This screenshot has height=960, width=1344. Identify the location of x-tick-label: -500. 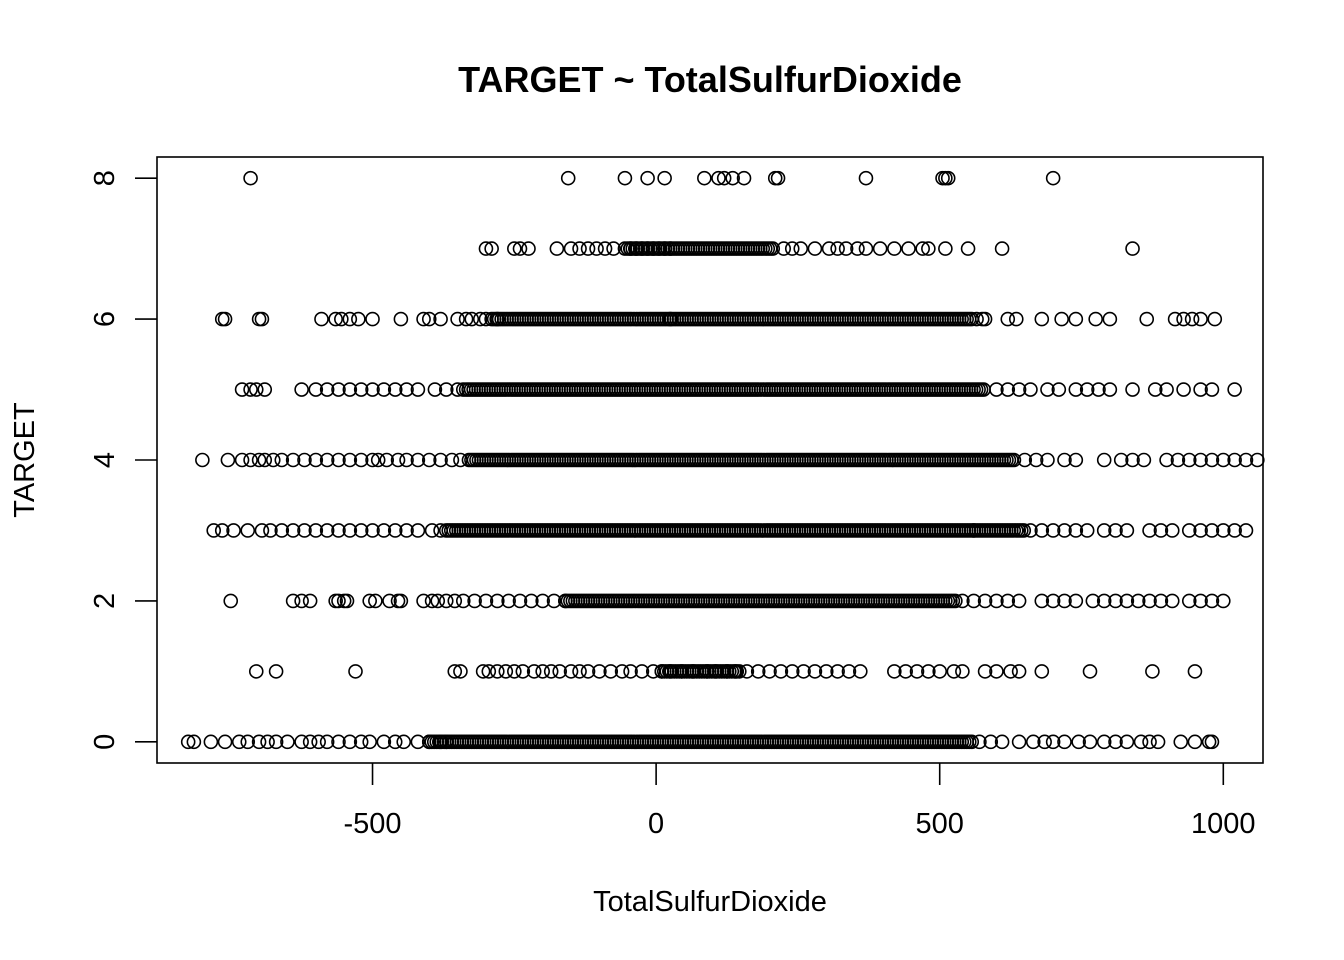
(373, 824).